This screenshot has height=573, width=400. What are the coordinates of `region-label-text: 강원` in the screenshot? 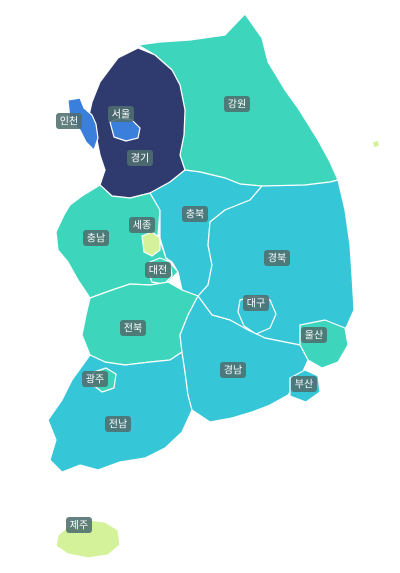 It's located at (237, 105).